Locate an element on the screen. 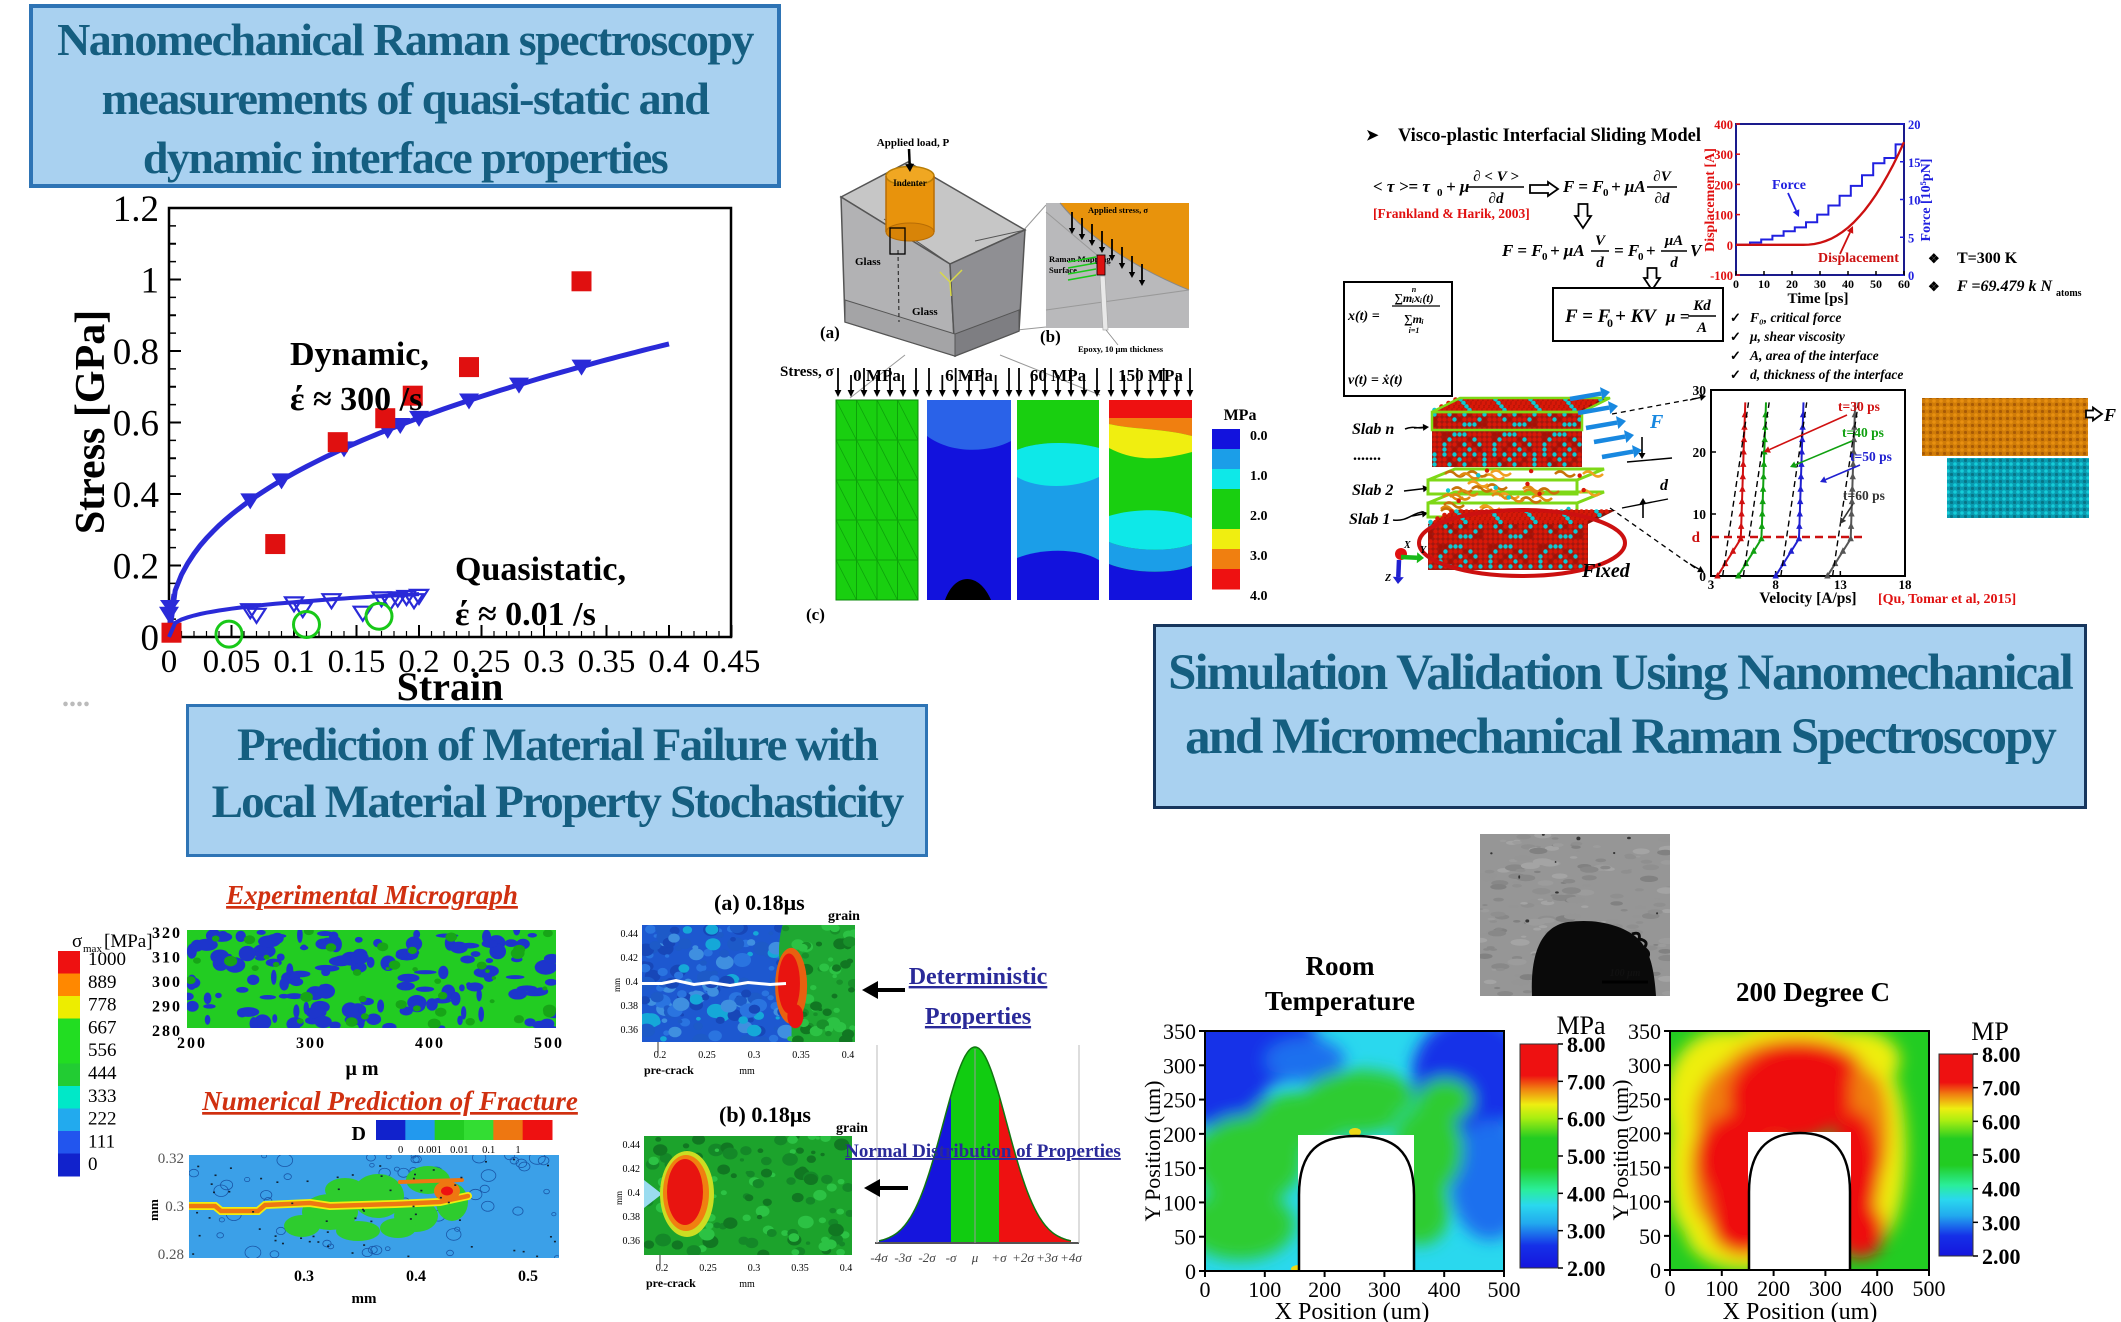 The width and height of the screenshot is (2121, 1322). svg-text:Visco-plastic Interfacial Sl: Visco-plastic Interfacial Sliding Model is located at coordinates (1549, 136).